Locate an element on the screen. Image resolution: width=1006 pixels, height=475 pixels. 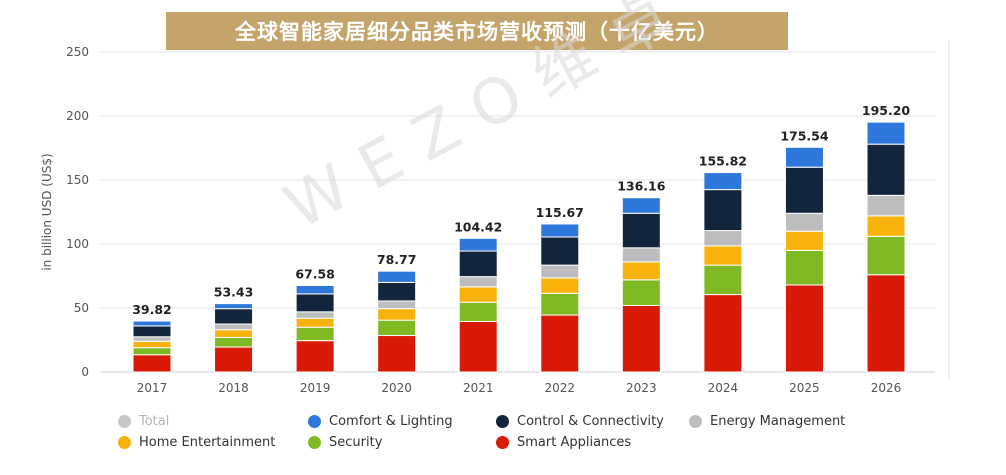
y-tick-label: 100 is located at coordinates (77, 244).